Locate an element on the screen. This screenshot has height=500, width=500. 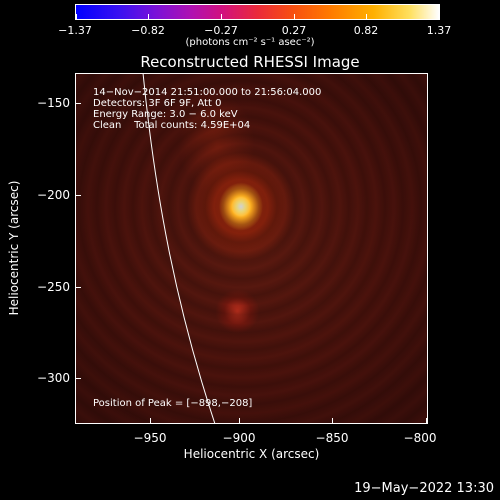
y-tick-label: −250 is located at coordinates (53, 287).